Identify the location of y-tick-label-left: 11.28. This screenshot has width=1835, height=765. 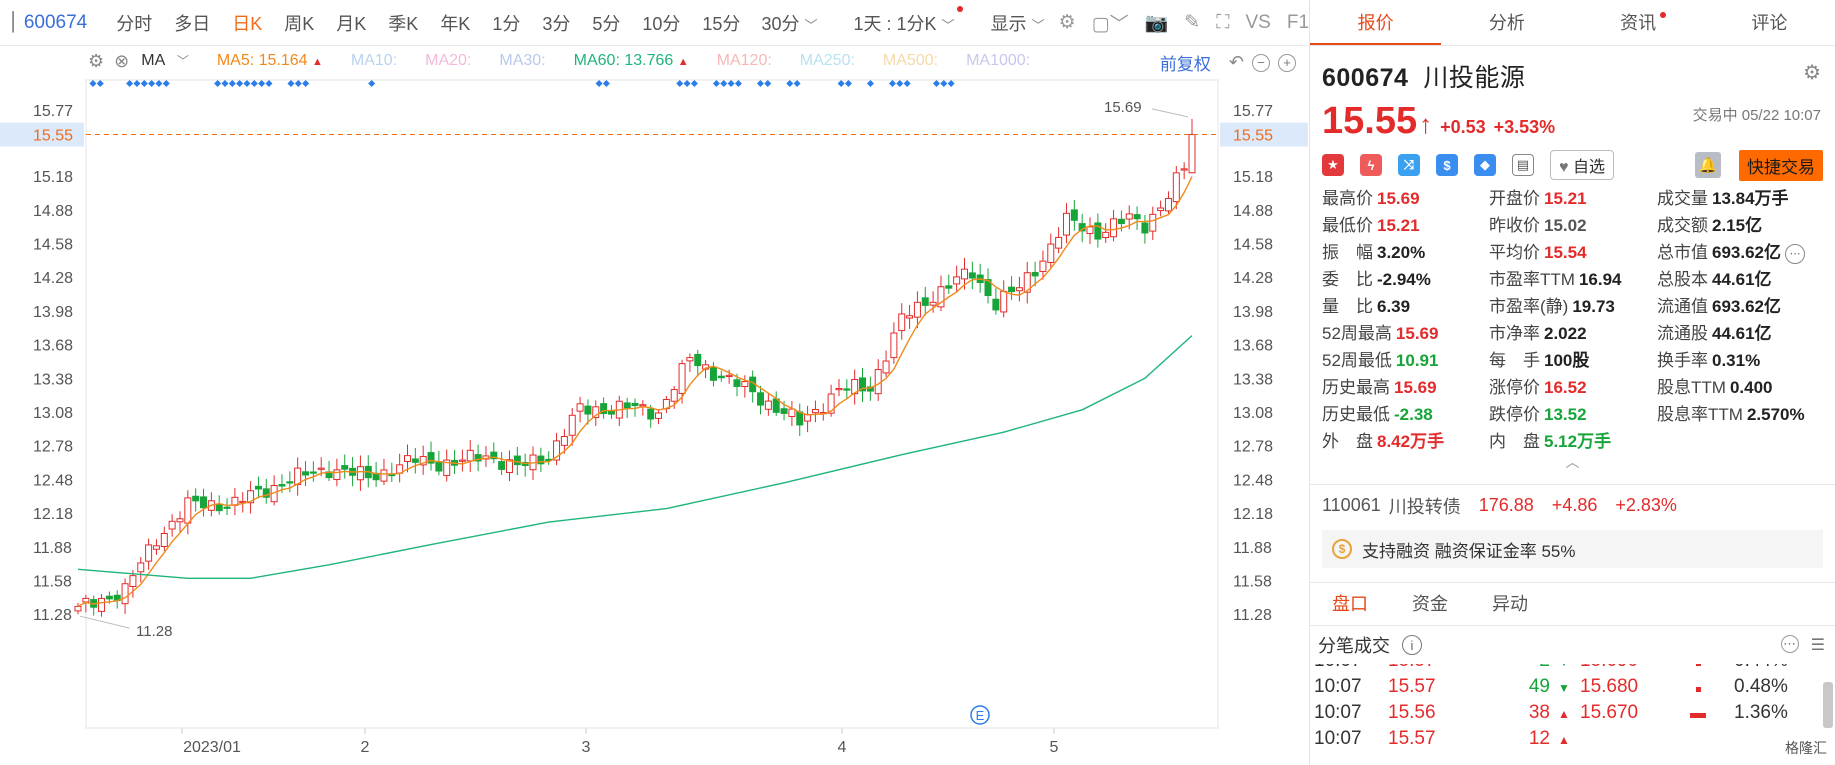
(52, 615).